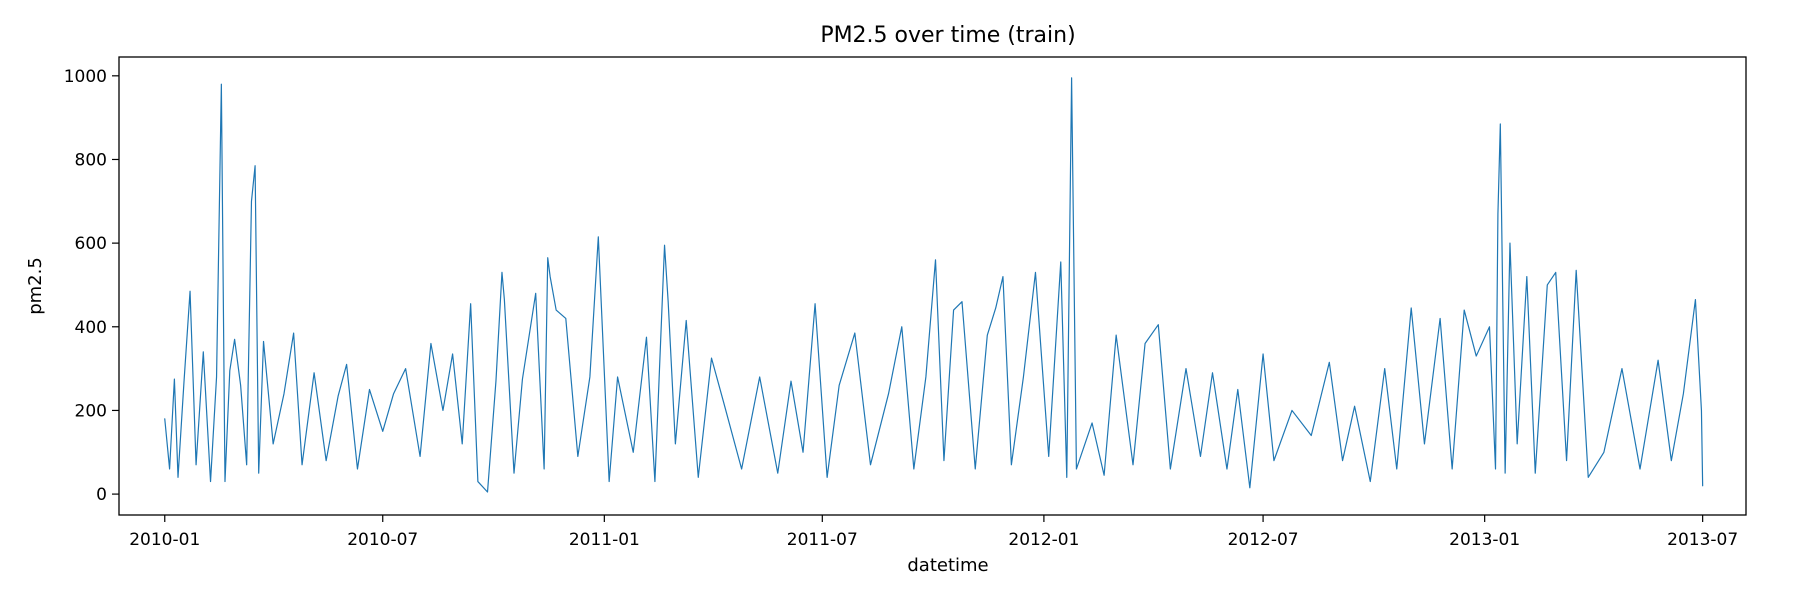  What do you see at coordinates (947, 35) in the screenshot?
I see `chart-title: PM2.5 over time (train)` at bounding box center [947, 35].